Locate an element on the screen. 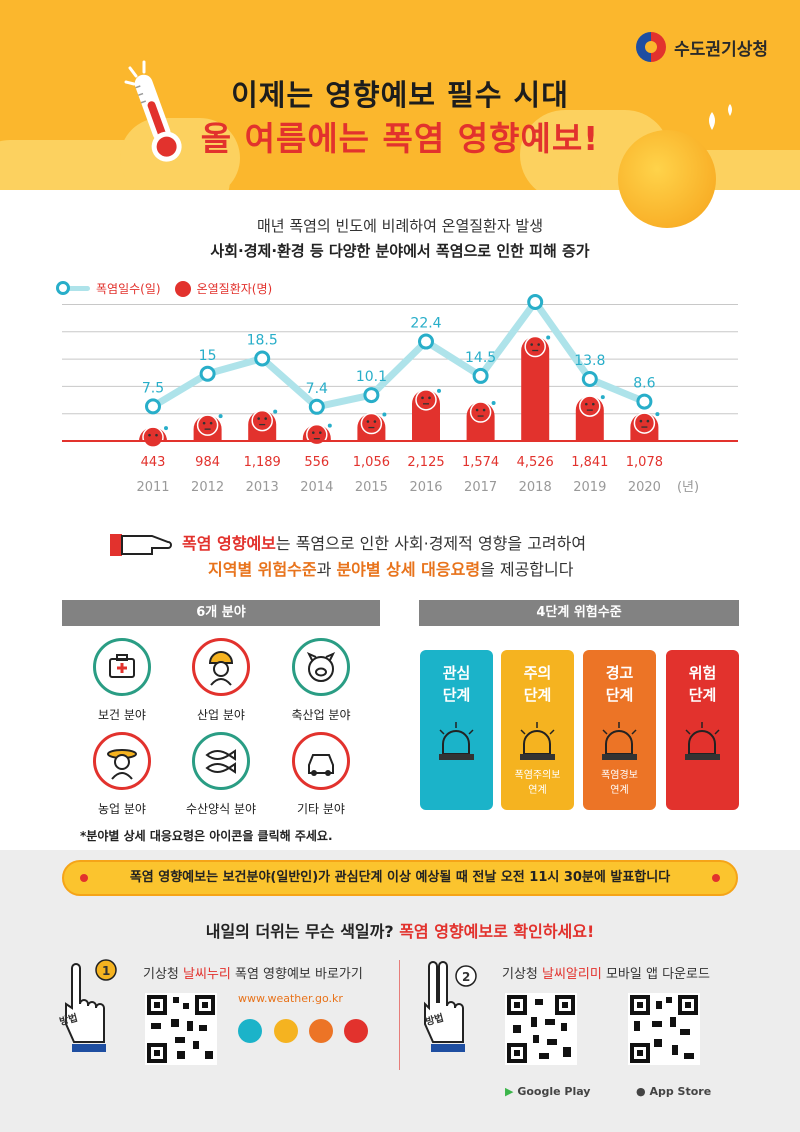  notice-highlight-2: 지역별 위험수준 is located at coordinates (262, 569).